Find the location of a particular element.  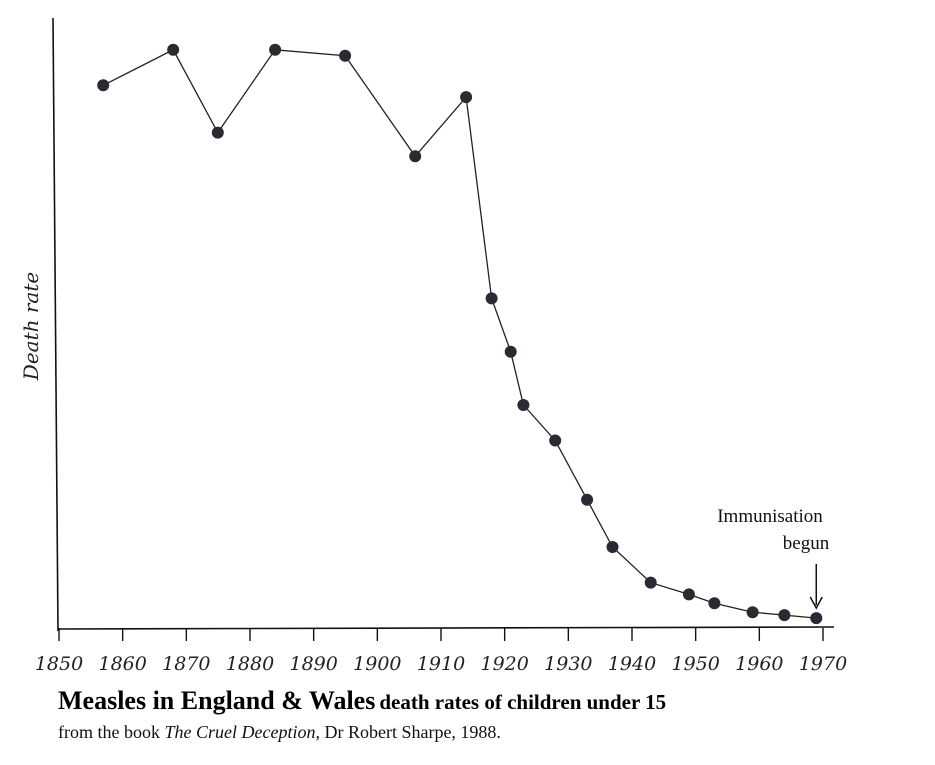

data-point-1936 is located at coordinates (612, 547).